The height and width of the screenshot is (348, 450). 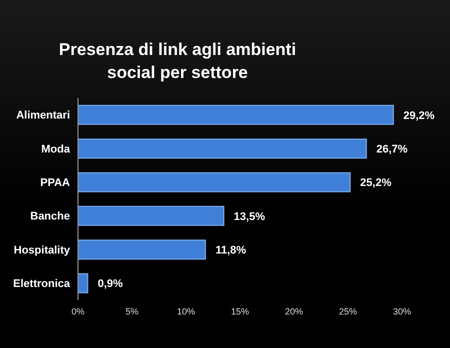 What do you see at coordinates (50, 216) in the screenshot?
I see `y-tick-label: Banche` at bounding box center [50, 216].